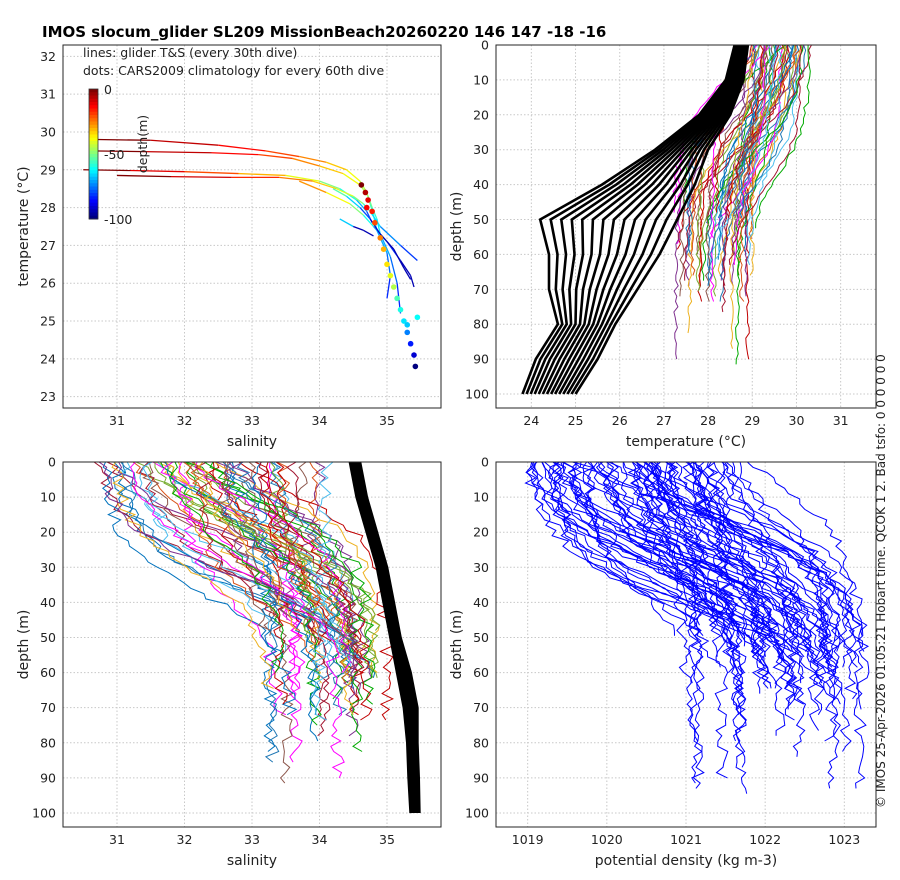 This screenshot has height=880, width=900. I want to click on y-tick-label: 70, so click(48, 707).